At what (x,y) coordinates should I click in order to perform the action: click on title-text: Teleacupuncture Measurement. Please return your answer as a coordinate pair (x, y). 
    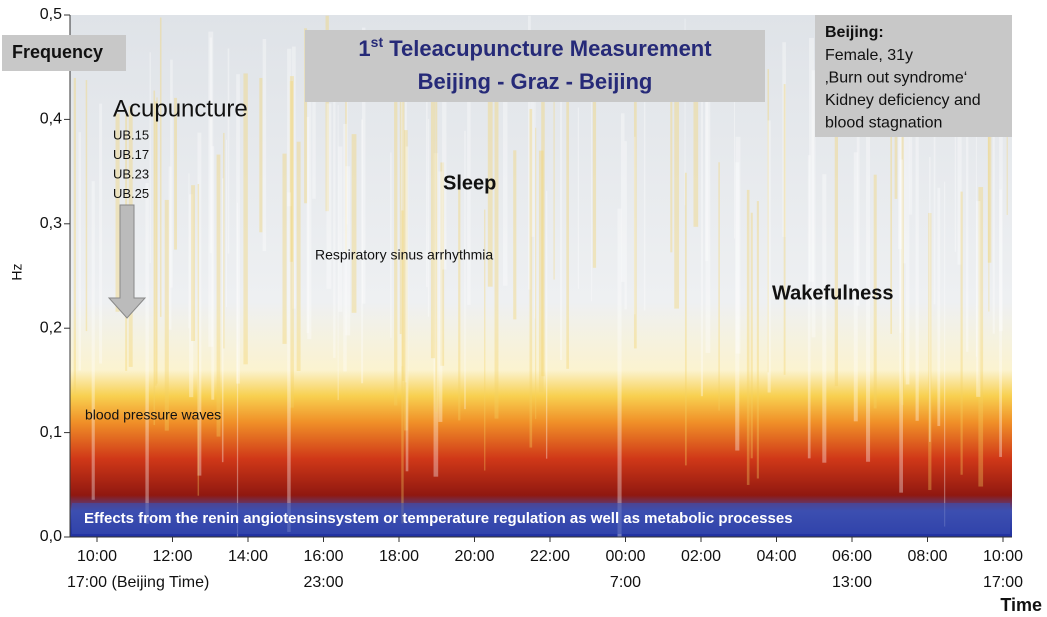
    Looking at the image, I should click on (547, 48).